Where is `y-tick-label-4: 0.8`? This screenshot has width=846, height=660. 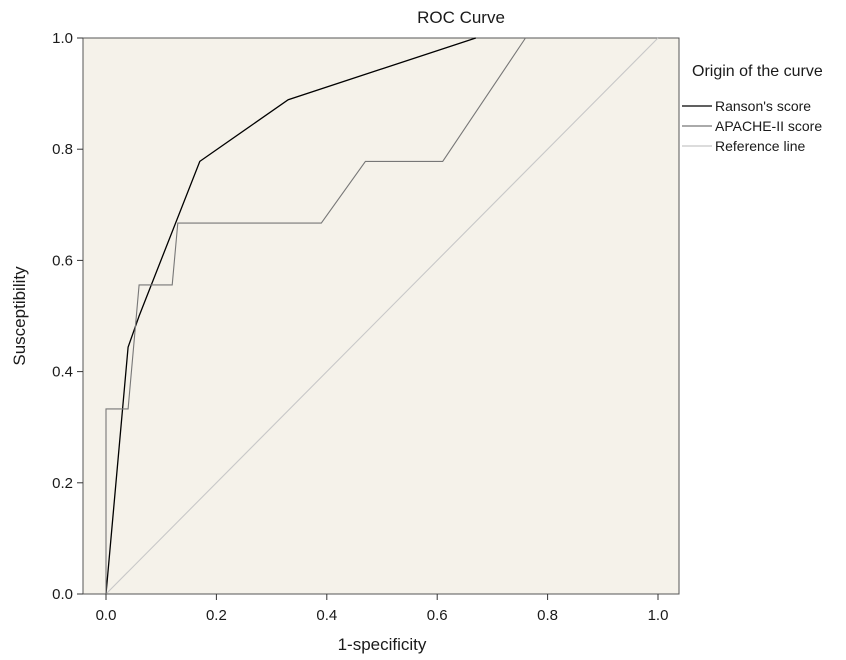 y-tick-label-4: 0.8 is located at coordinates (62, 149).